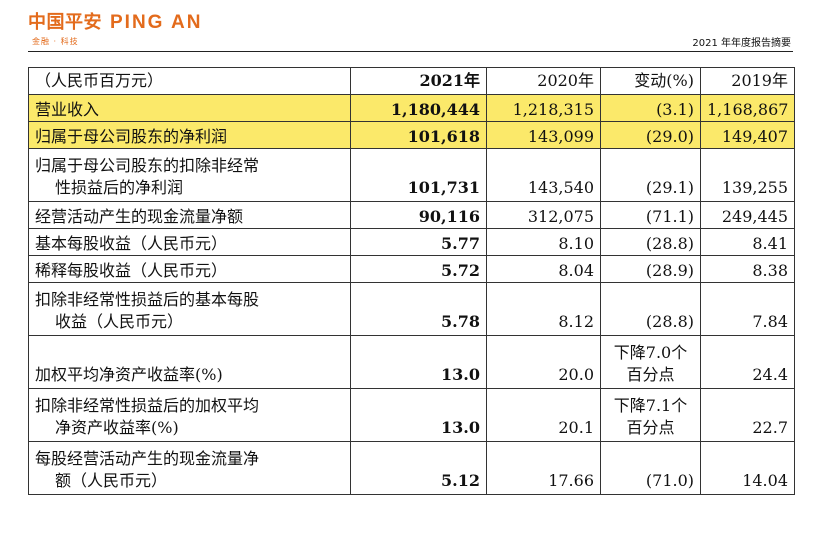  What do you see at coordinates (189, 215) in the screenshot?
I see `row-label: 经营活动产生的现金流量净额` at bounding box center [189, 215].